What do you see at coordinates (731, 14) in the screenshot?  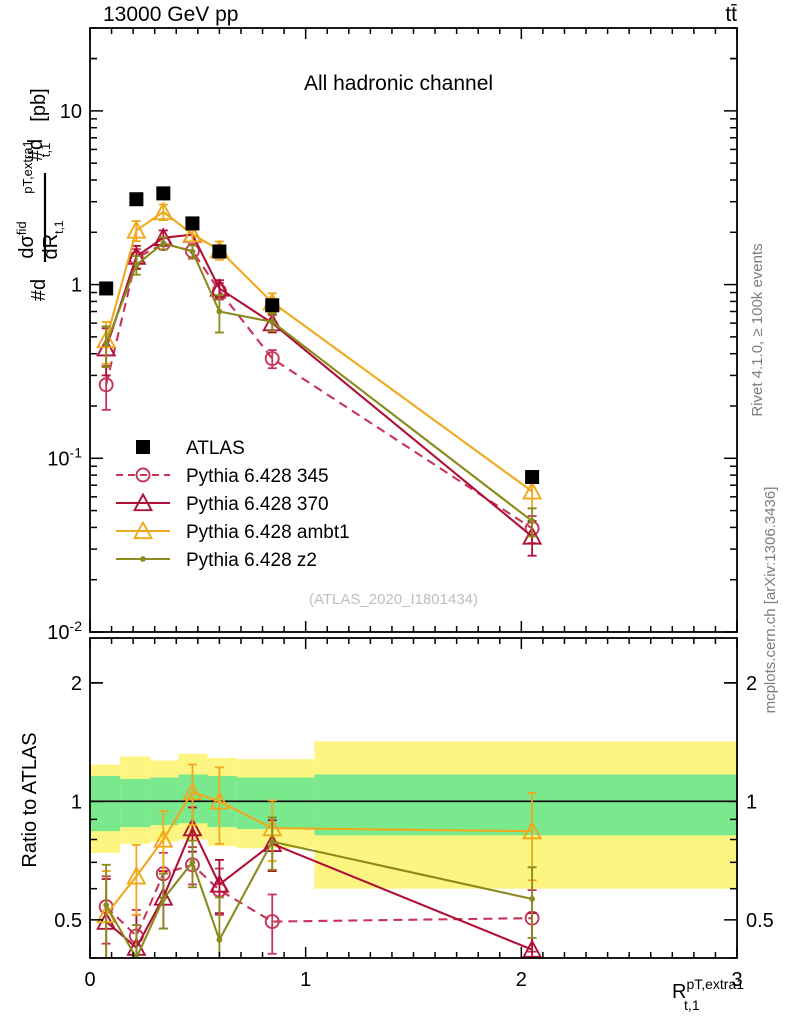 I see `header-right-title: tt̄` at bounding box center [731, 14].